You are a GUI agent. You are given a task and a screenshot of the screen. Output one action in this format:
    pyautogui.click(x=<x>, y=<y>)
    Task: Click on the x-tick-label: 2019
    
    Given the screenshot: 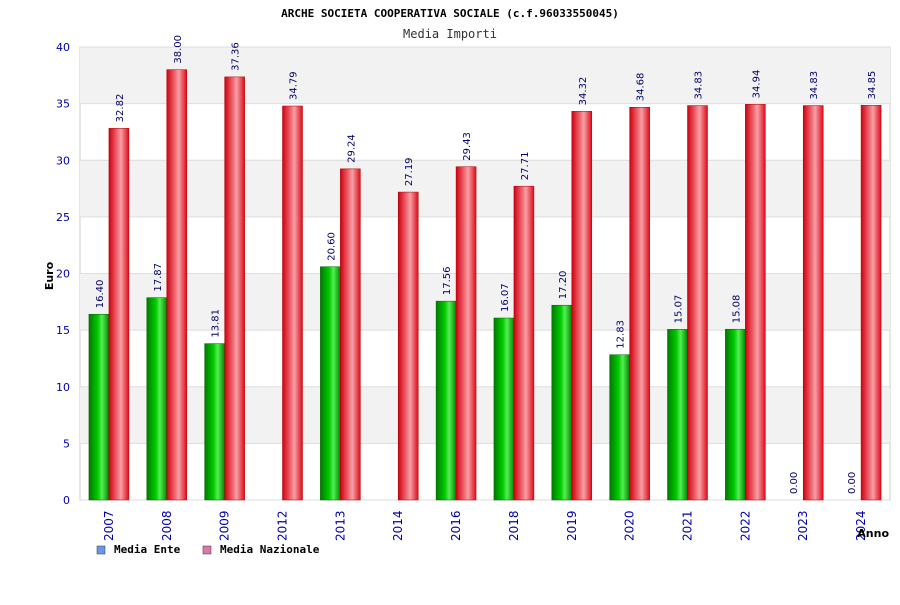 What is the action you would take?
    pyautogui.click(x=572, y=525)
    